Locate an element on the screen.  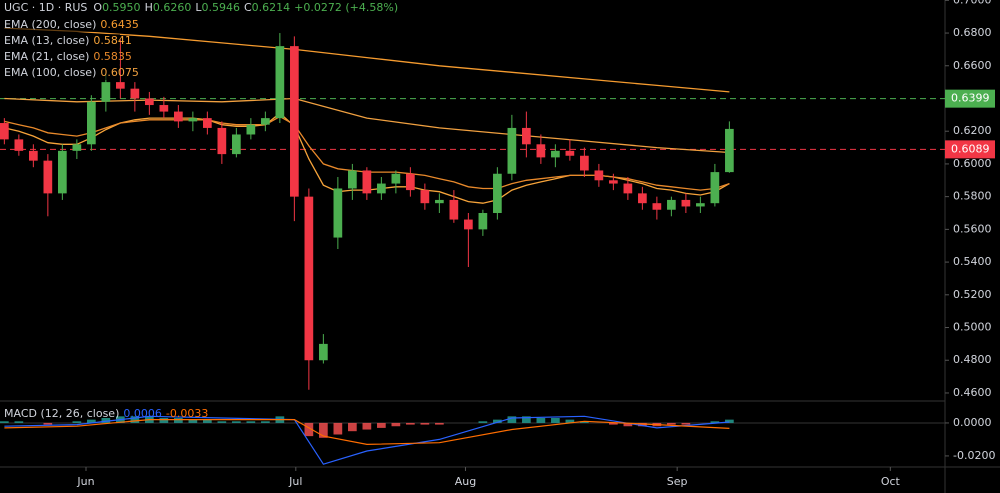
quote-label: L is located at coordinates (198, 7).